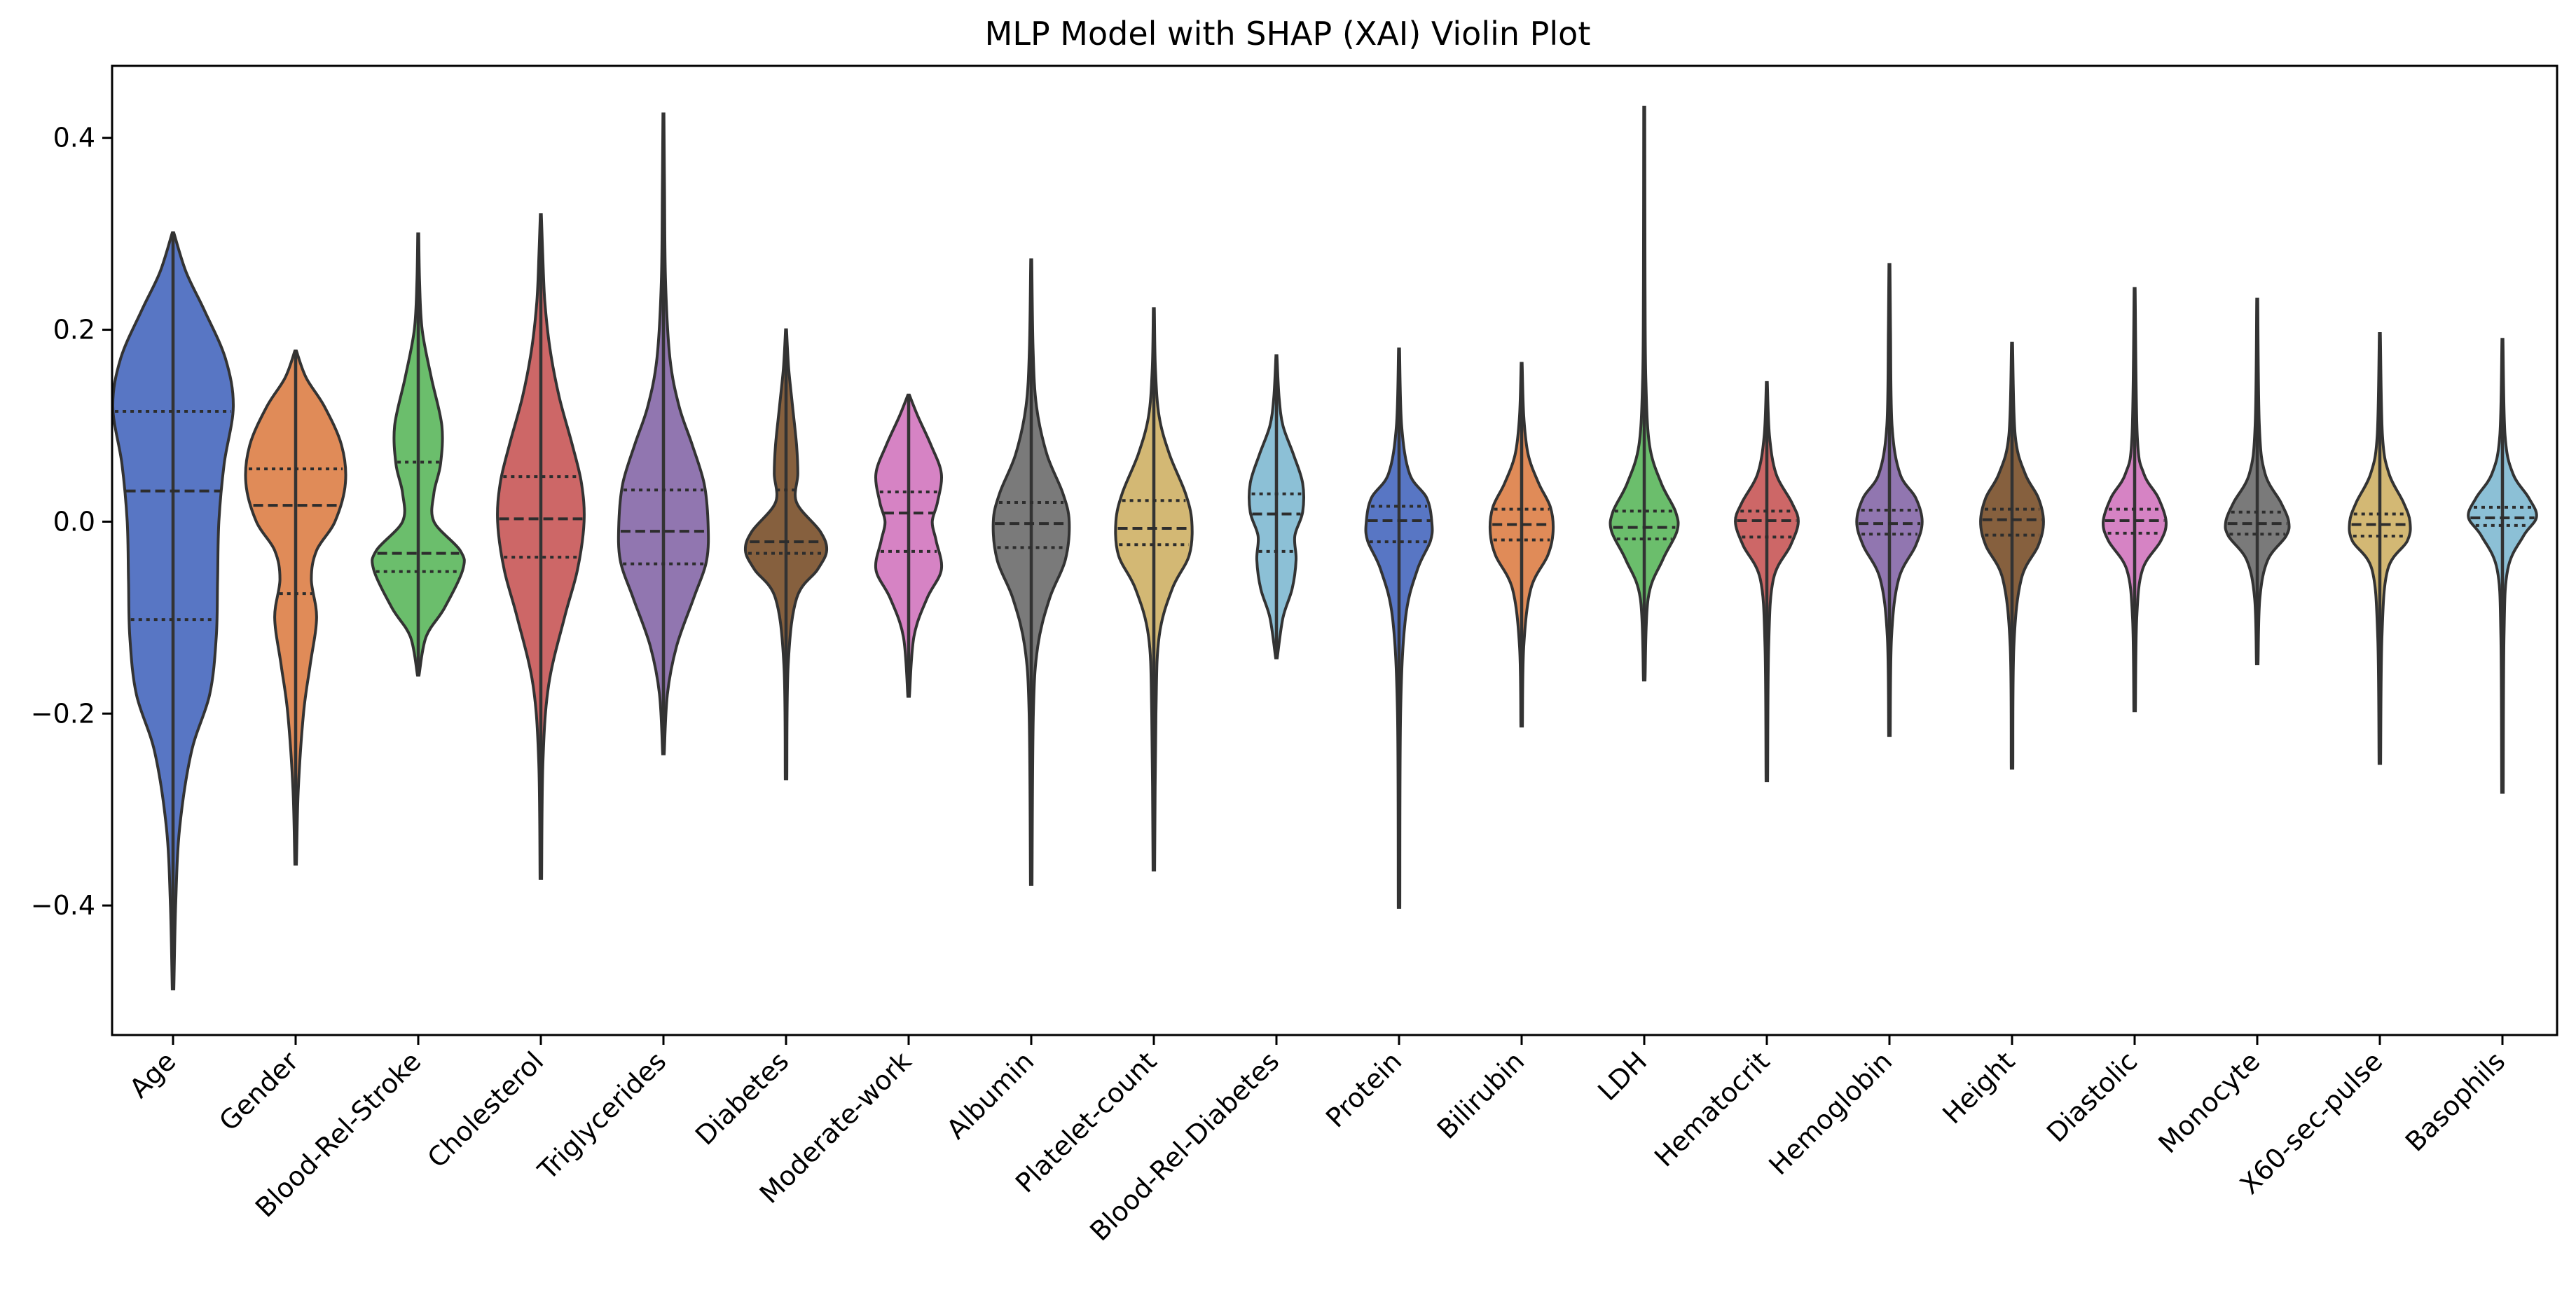 The image size is (2576, 1295). What do you see at coordinates (1031, 572) in the screenshot?
I see `violin-albumin` at bounding box center [1031, 572].